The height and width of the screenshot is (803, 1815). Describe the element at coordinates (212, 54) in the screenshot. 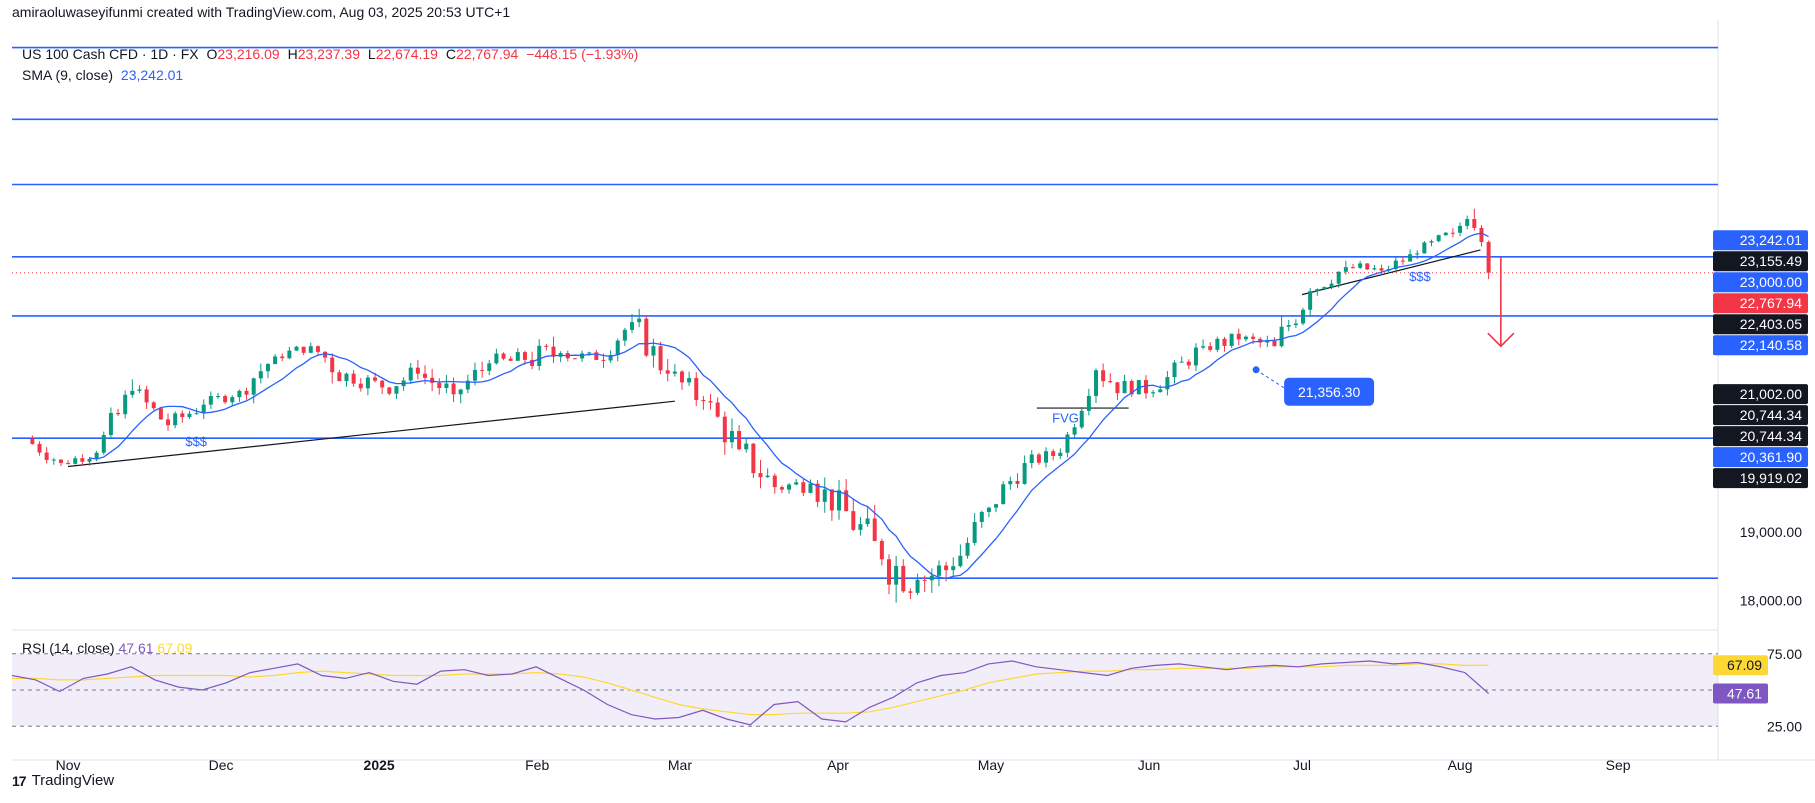

I see `open-label: O` at that location.